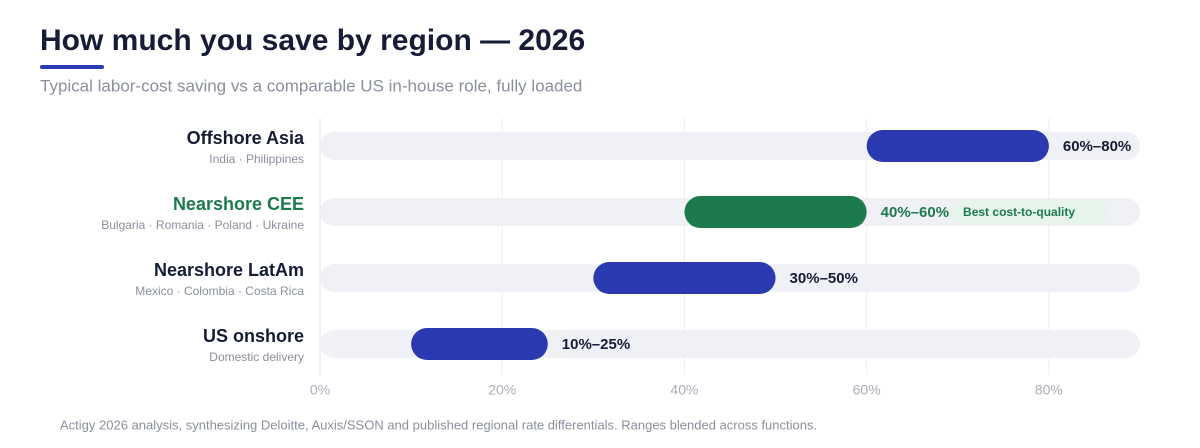 This screenshot has width=1200, height=448. Describe the element at coordinates (1049, 390) in the screenshot. I see `x-tick-label: 80%` at that location.